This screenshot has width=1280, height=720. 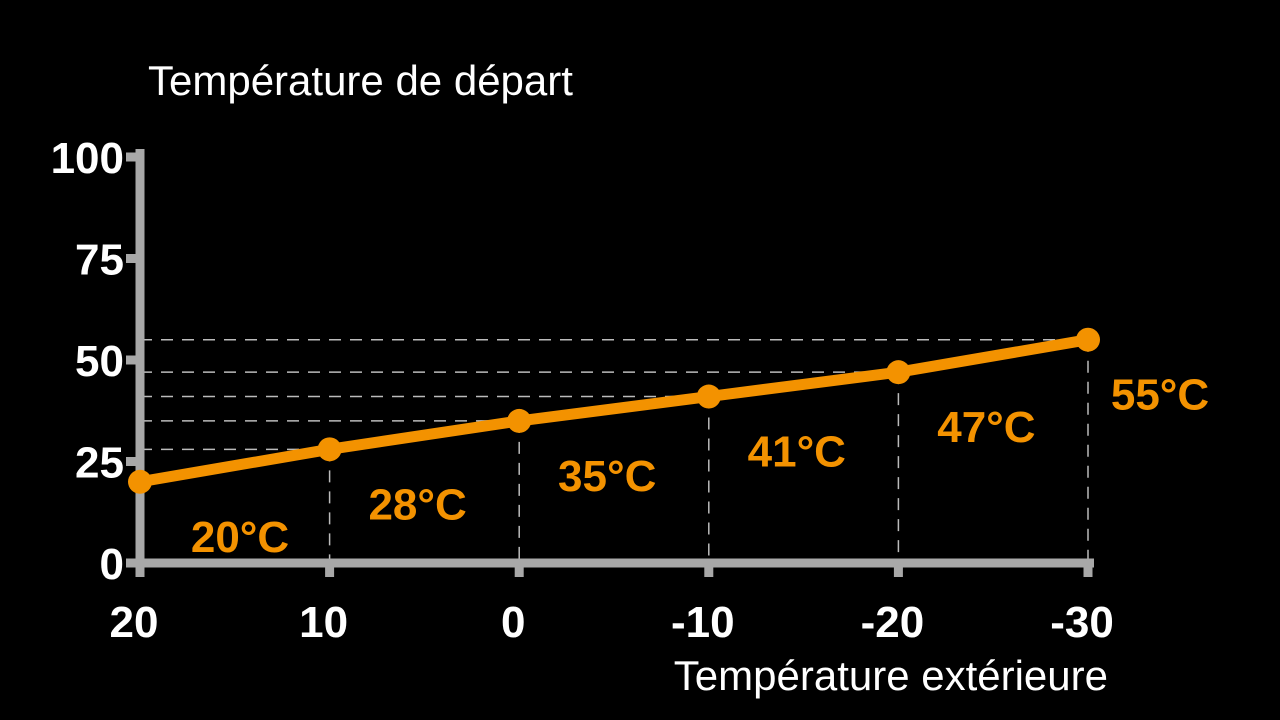 I want to click on x-tick-label: 10, so click(x=323, y=622).